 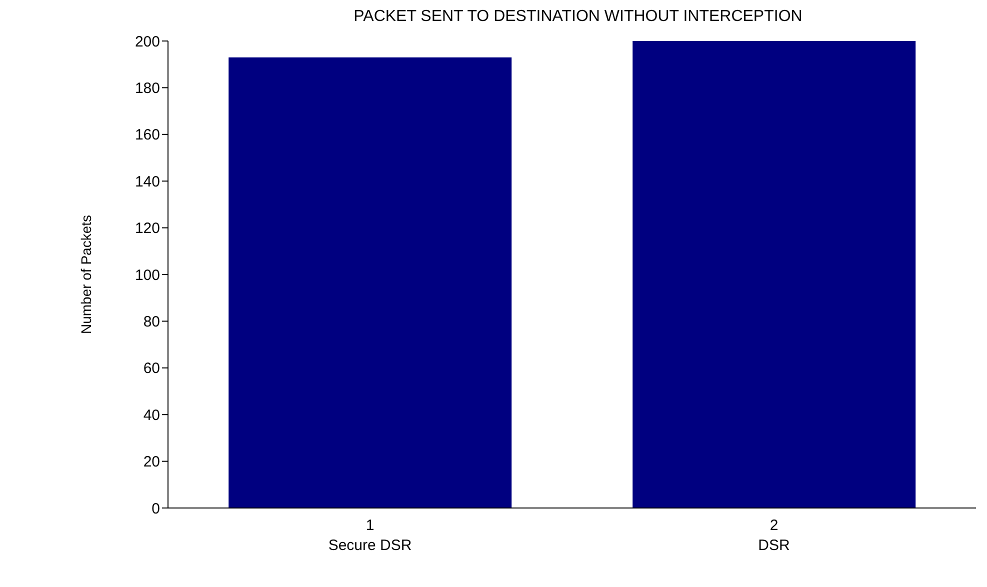 I want to click on y-tick-label: 120, so click(x=147, y=229).